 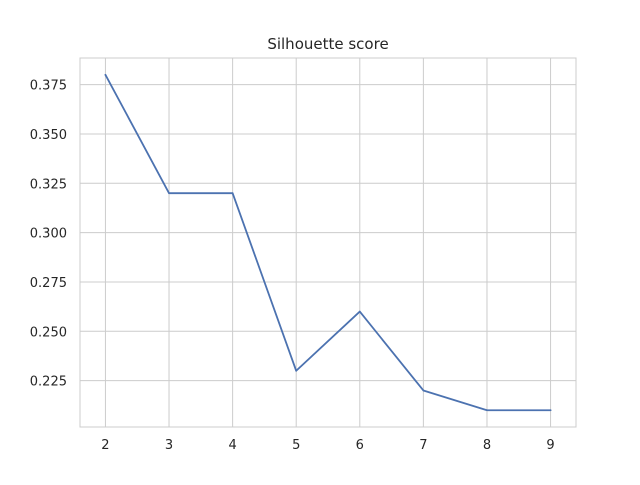 What do you see at coordinates (169, 445) in the screenshot?
I see `x-tick-label: 3` at bounding box center [169, 445].